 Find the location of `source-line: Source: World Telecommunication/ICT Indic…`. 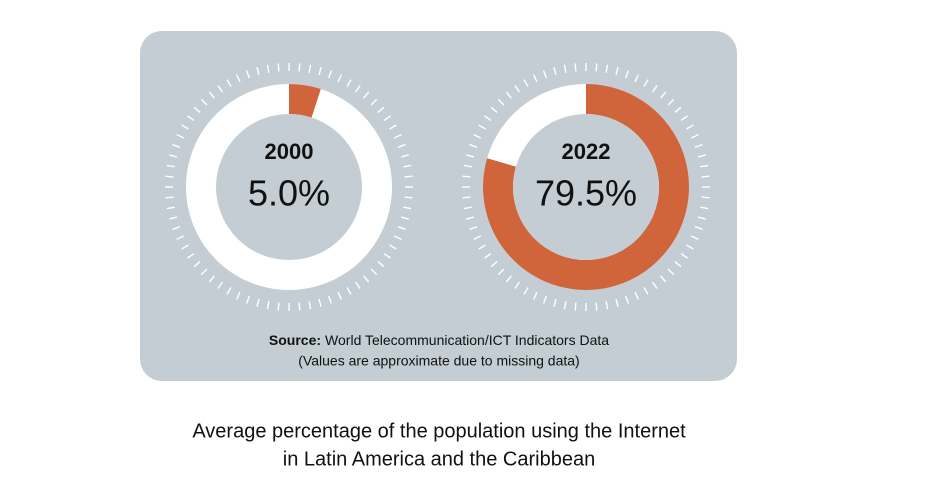

source-line: Source: World Telecommunication/ICT Indic… is located at coordinates (439, 340).